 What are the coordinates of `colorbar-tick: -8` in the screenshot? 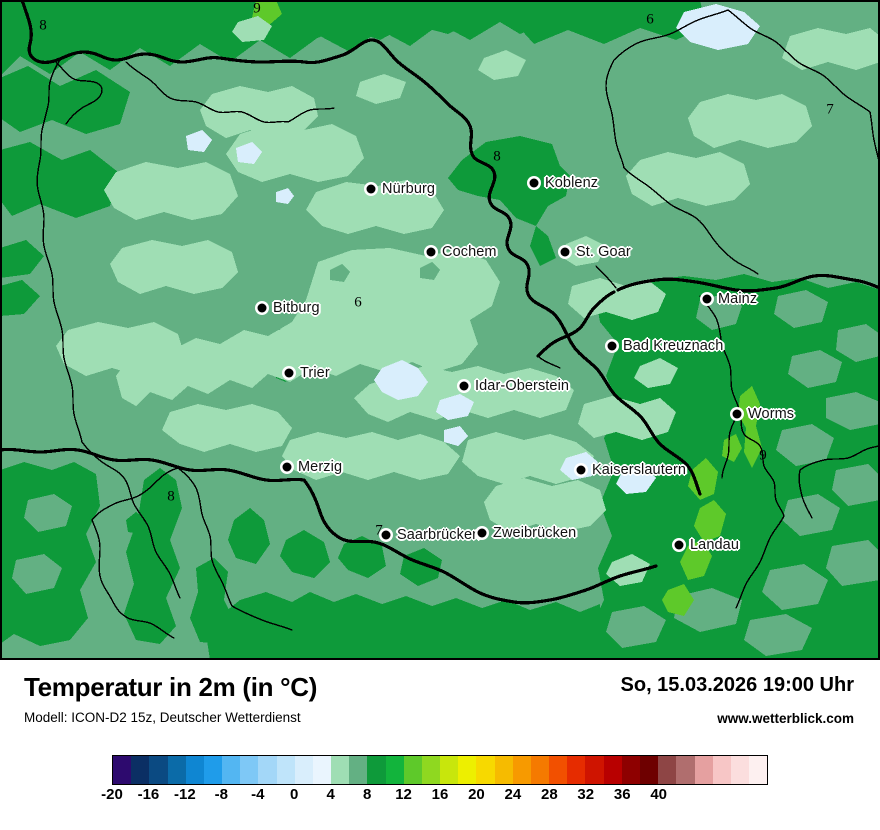 It's located at (221, 794).